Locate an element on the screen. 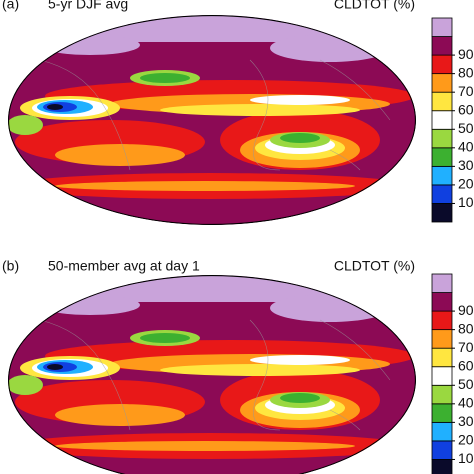 The image size is (474, 474). panel-label: (a) is located at coordinates (10, 6).